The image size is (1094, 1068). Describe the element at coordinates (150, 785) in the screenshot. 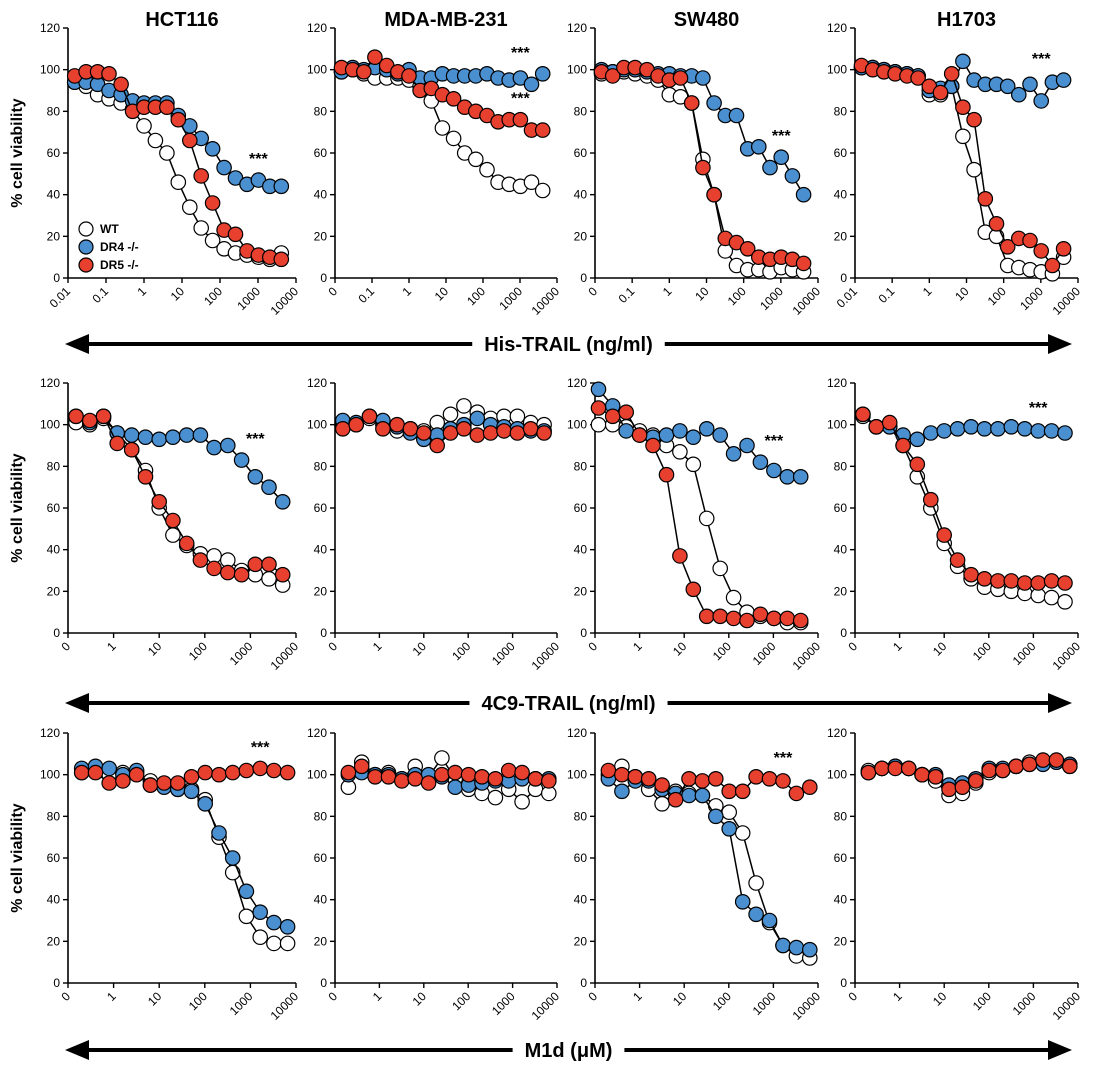

I see `data-point-dr5: DR5 -/-: 95` at that location.